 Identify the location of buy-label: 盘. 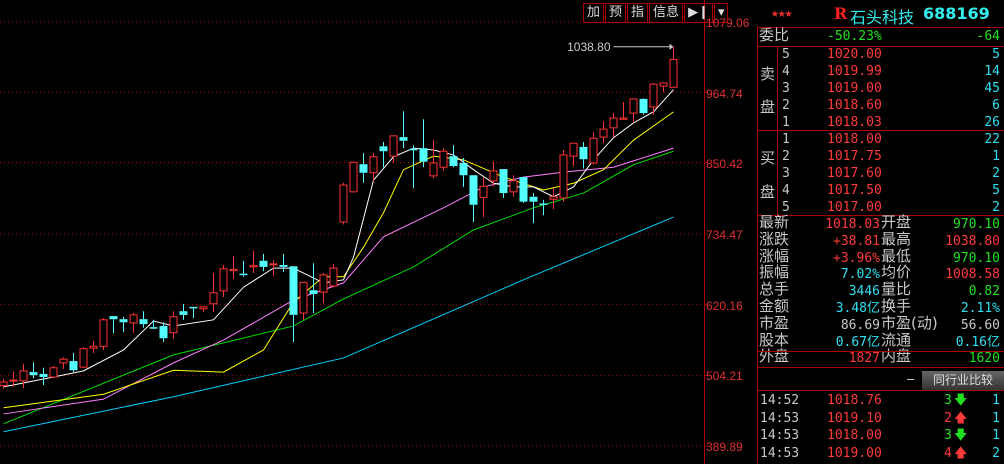
(768, 192).